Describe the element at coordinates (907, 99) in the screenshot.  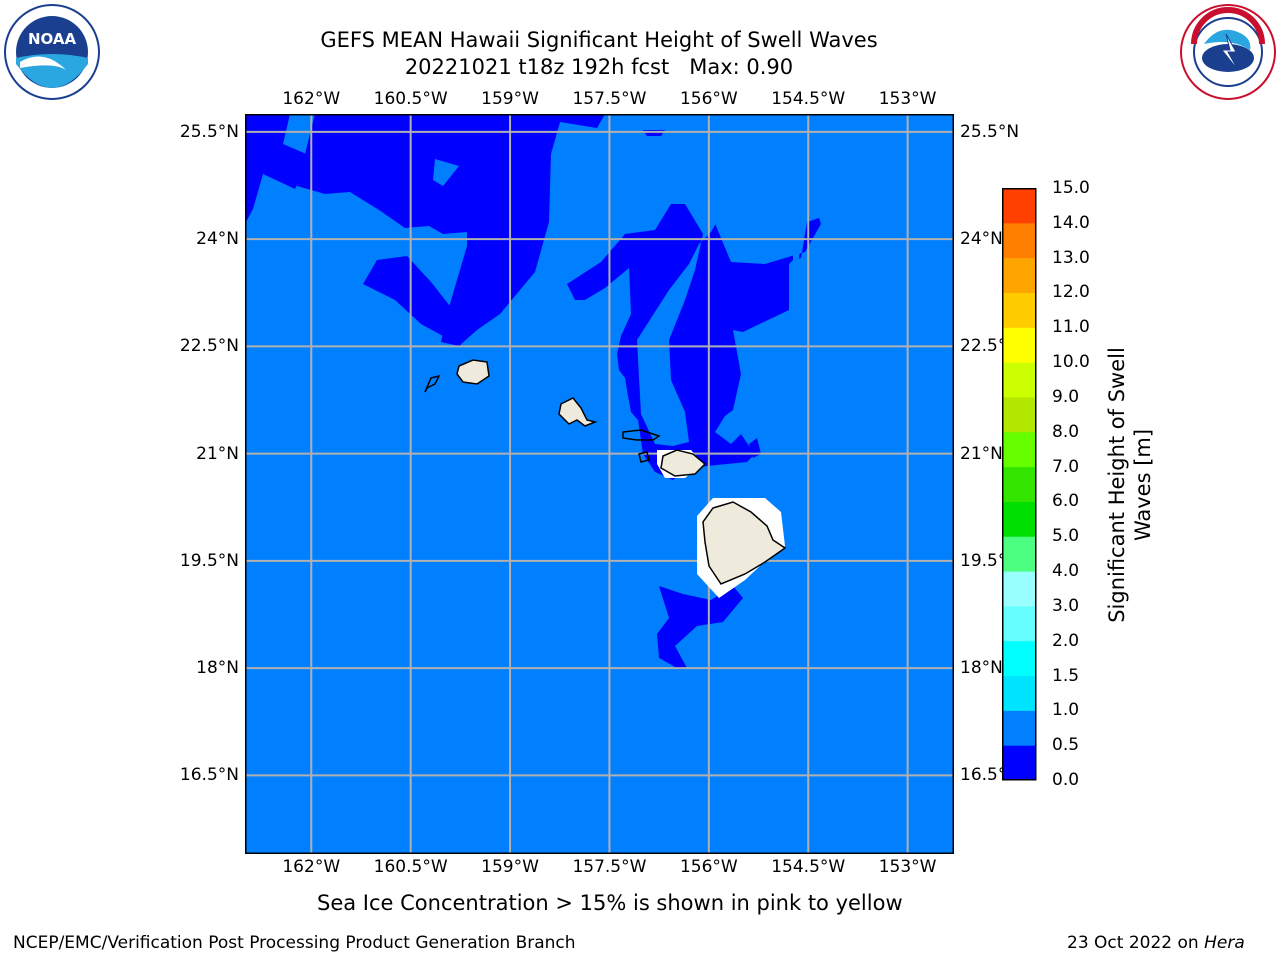
I see `lon-tick-label-top: 153°W` at that location.